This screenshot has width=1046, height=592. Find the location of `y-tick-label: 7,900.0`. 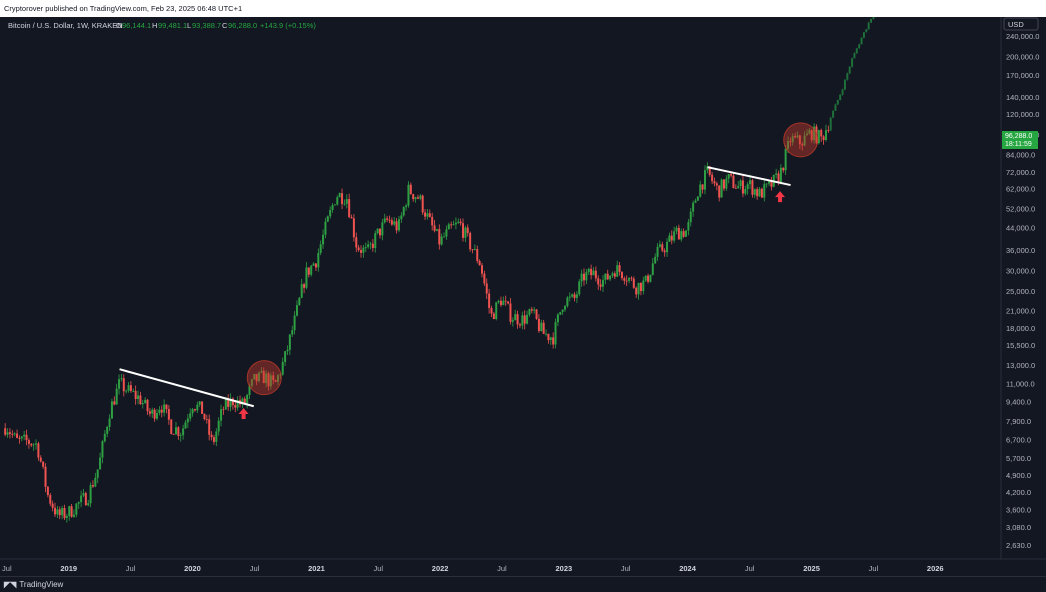

y-tick-label: 7,900.0 is located at coordinates (1018, 421).